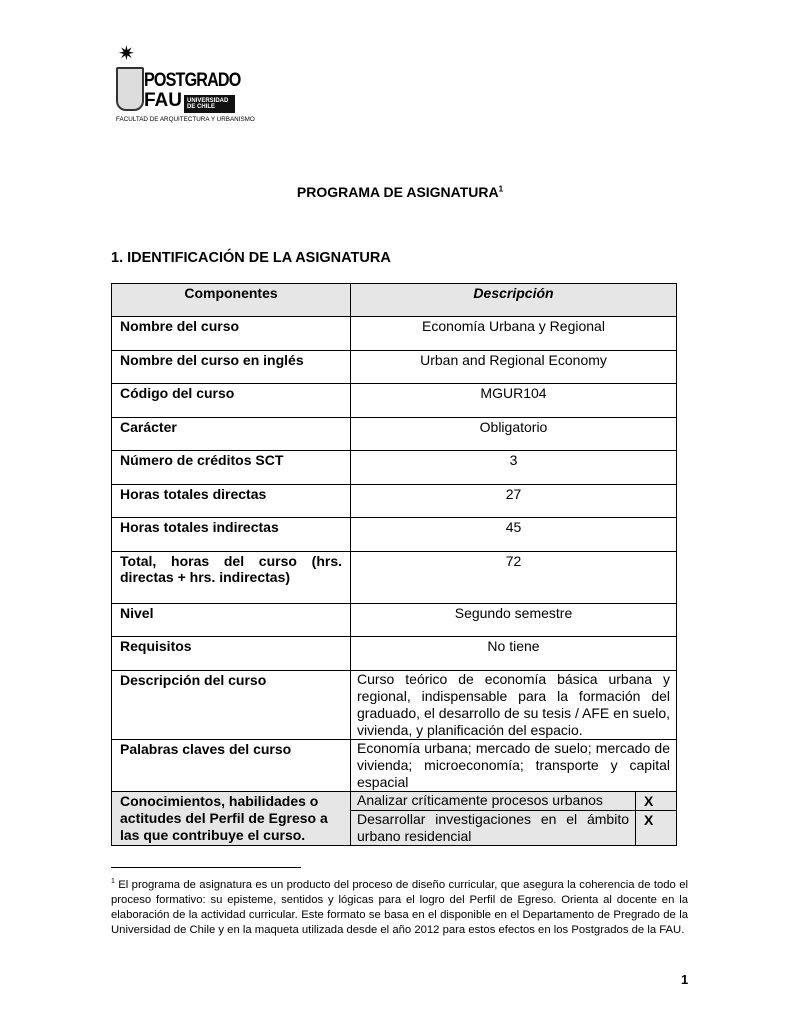 The height and width of the screenshot is (1035, 800). I want to click on sun-star-icon: ✷, so click(126, 54).